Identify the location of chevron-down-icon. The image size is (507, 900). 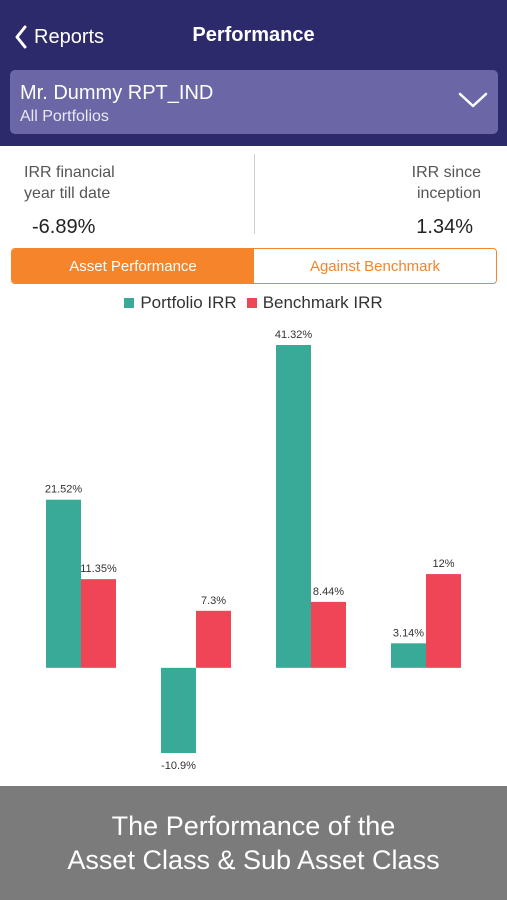
(473, 100).